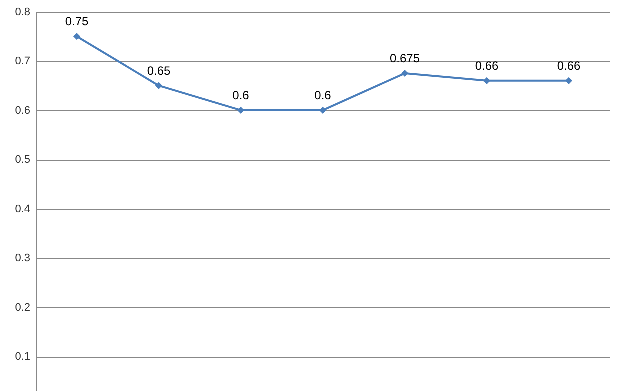  What do you see at coordinates (22, 308) in the screenshot?
I see `y-tick-label: 0.2` at bounding box center [22, 308].